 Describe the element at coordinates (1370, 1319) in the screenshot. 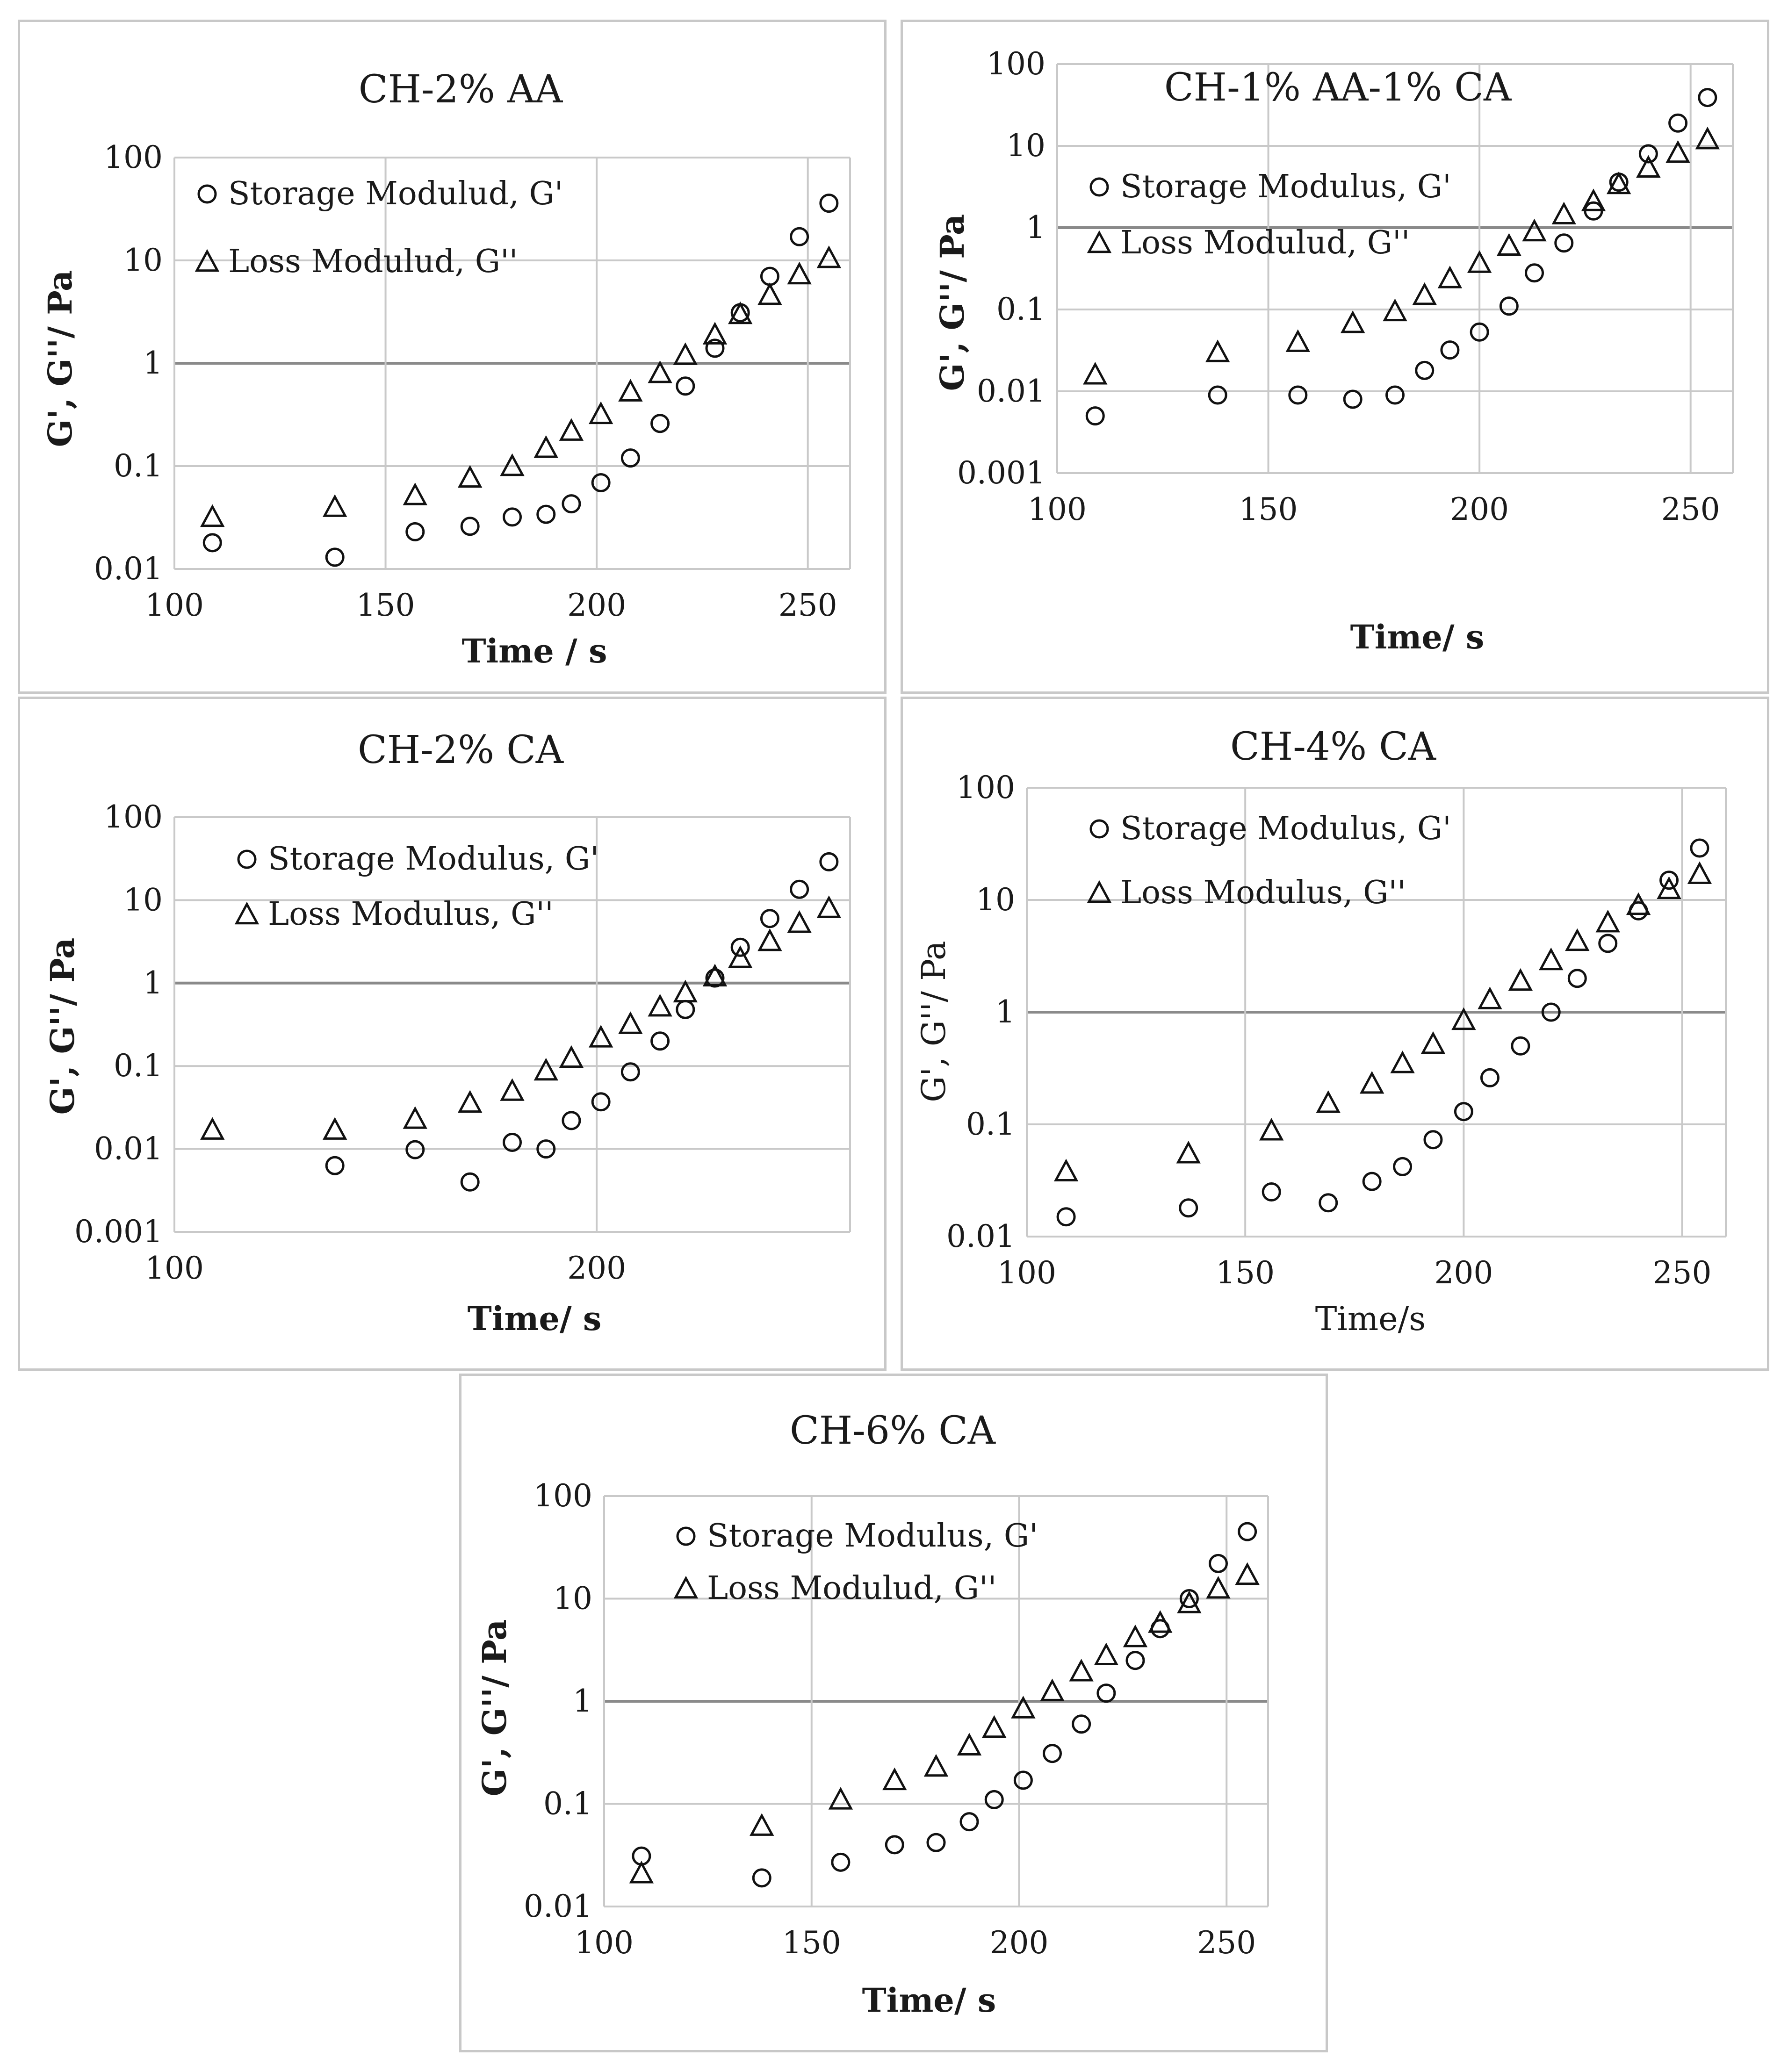

I see `x-axis-label: Time/s` at that location.